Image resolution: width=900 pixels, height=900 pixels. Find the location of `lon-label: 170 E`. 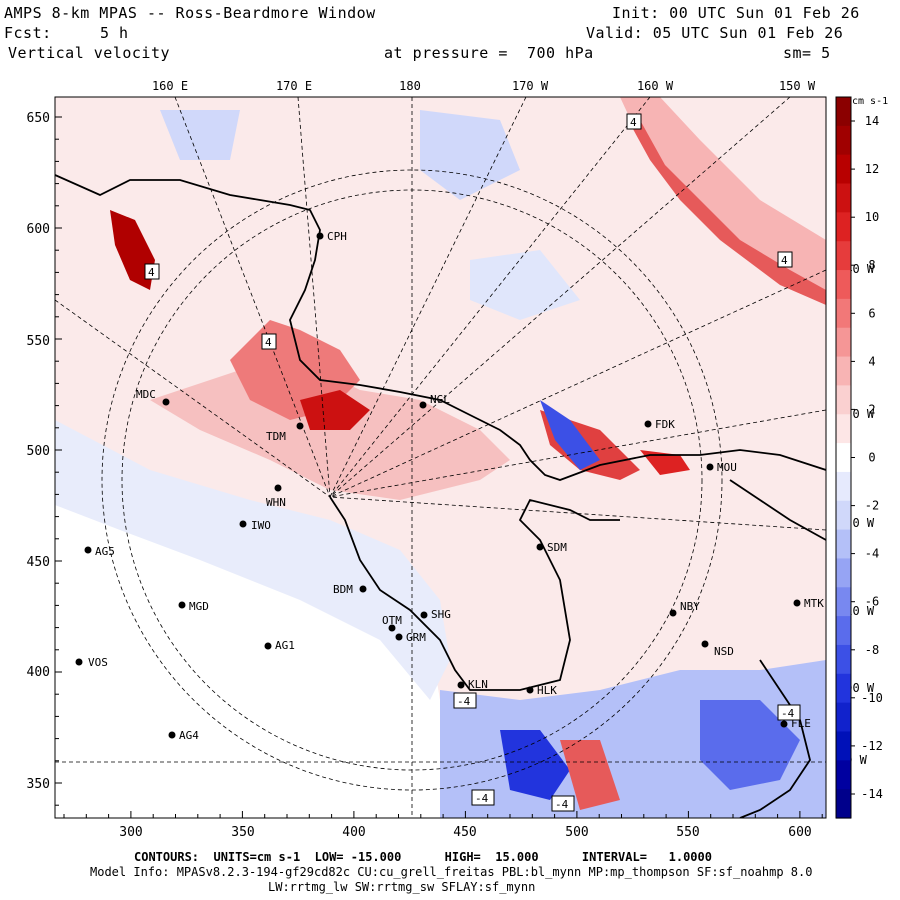

lon-label: 170 E is located at coordinates (294, 86).